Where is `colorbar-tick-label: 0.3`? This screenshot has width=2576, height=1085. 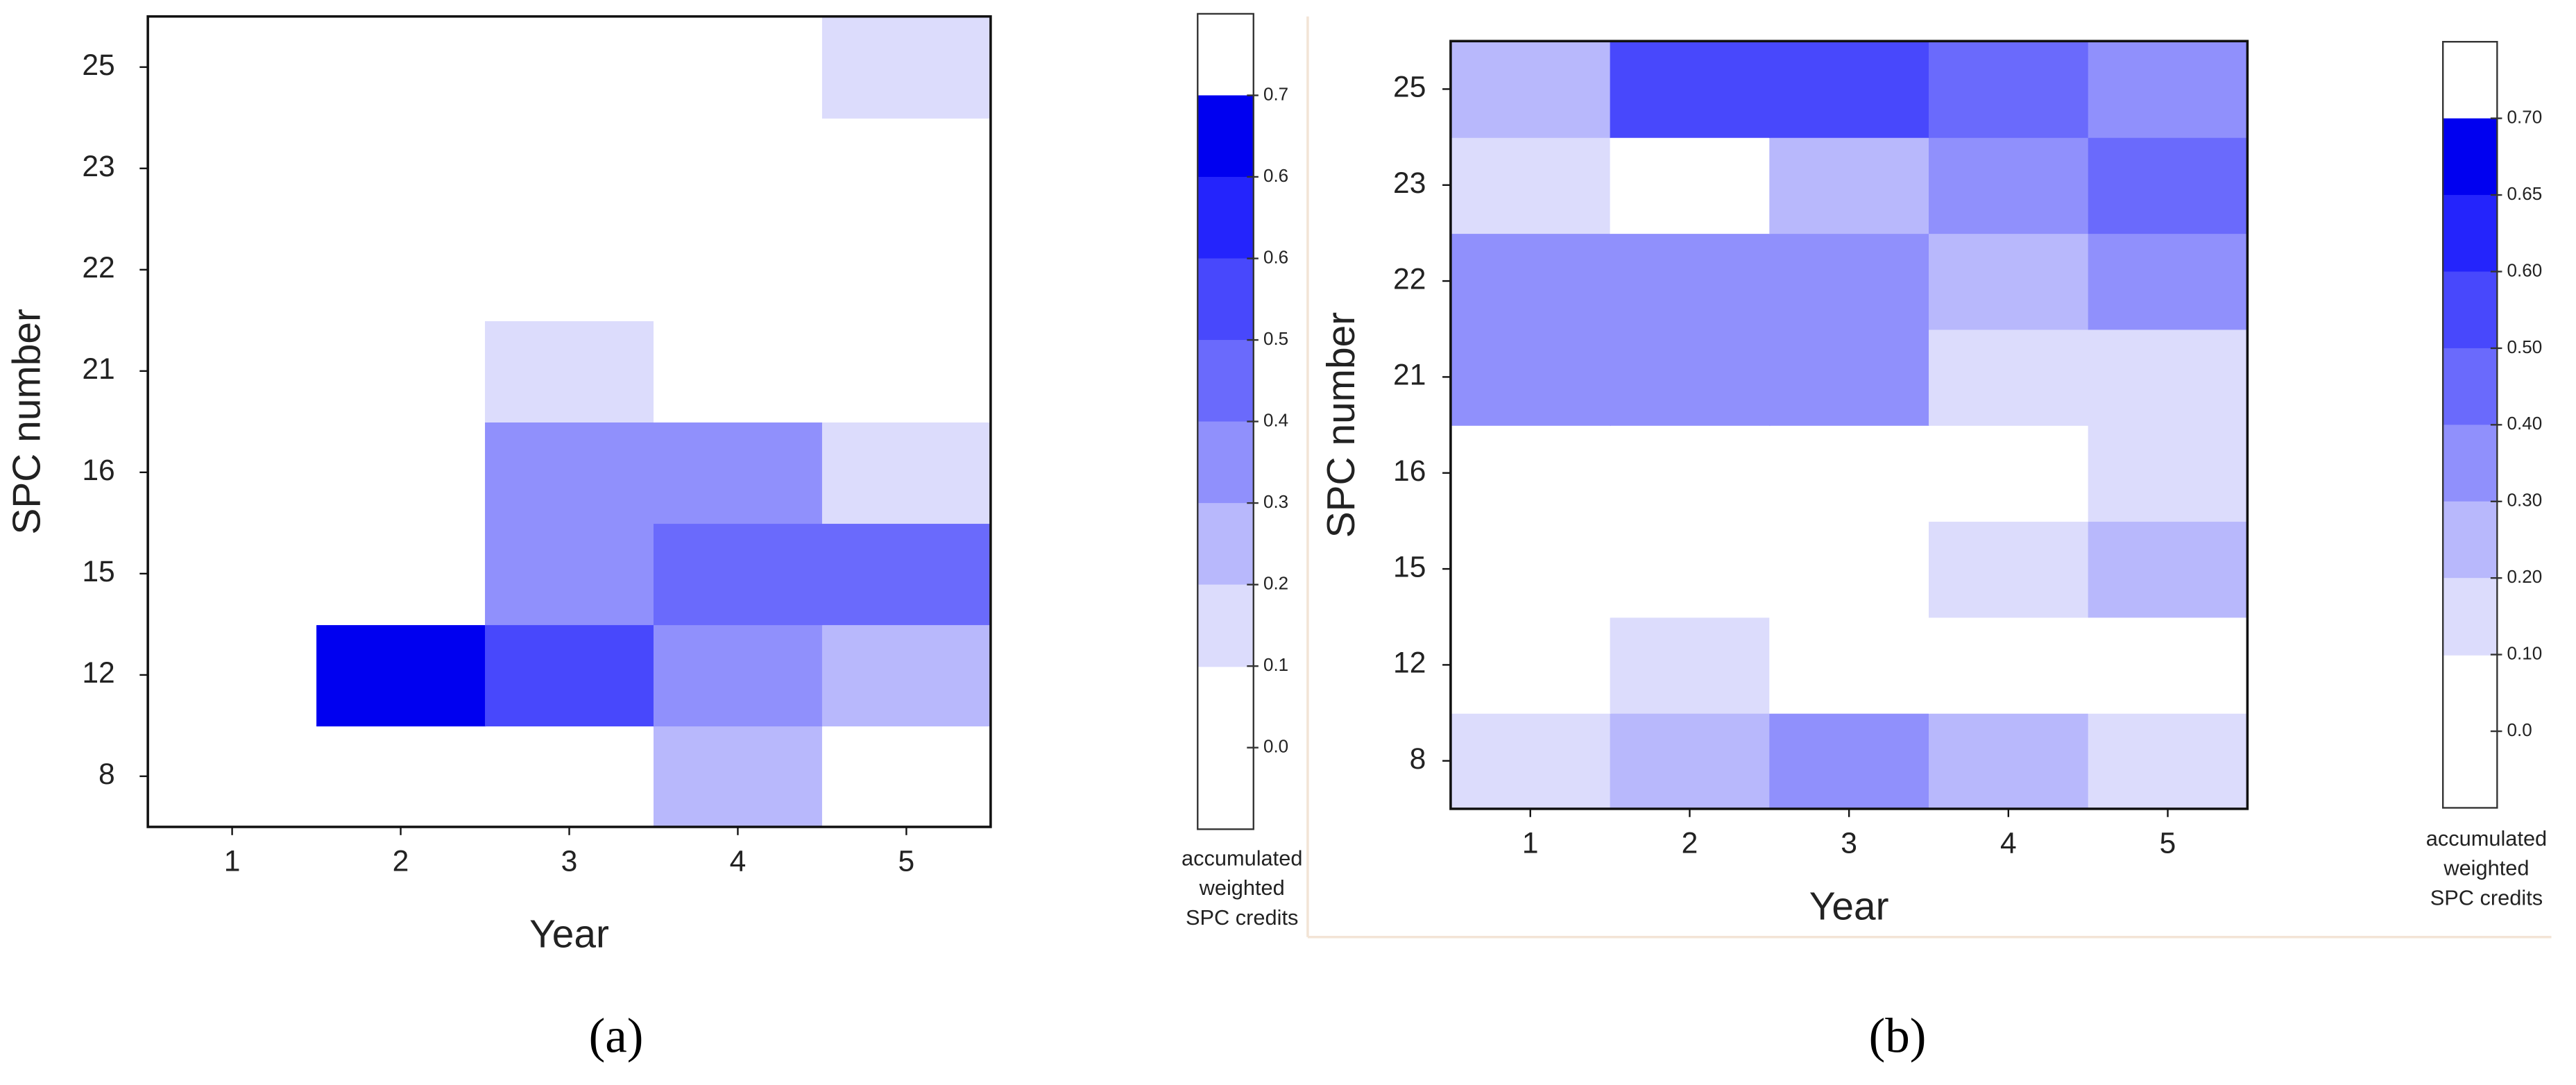 colorbar-tick-label: 0.3 is located at coordinates (1275, 502).